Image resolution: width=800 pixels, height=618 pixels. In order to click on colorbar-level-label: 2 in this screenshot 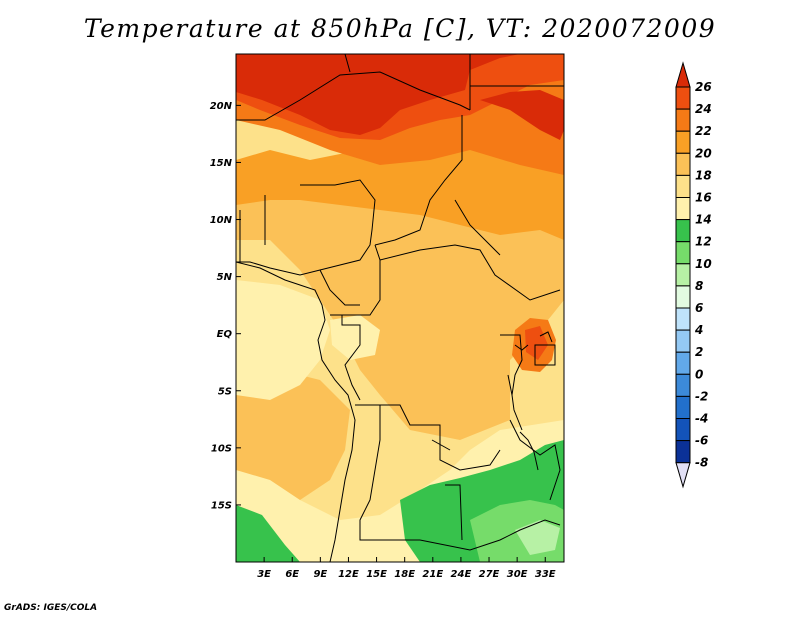, I will do `click(699, 352)`.